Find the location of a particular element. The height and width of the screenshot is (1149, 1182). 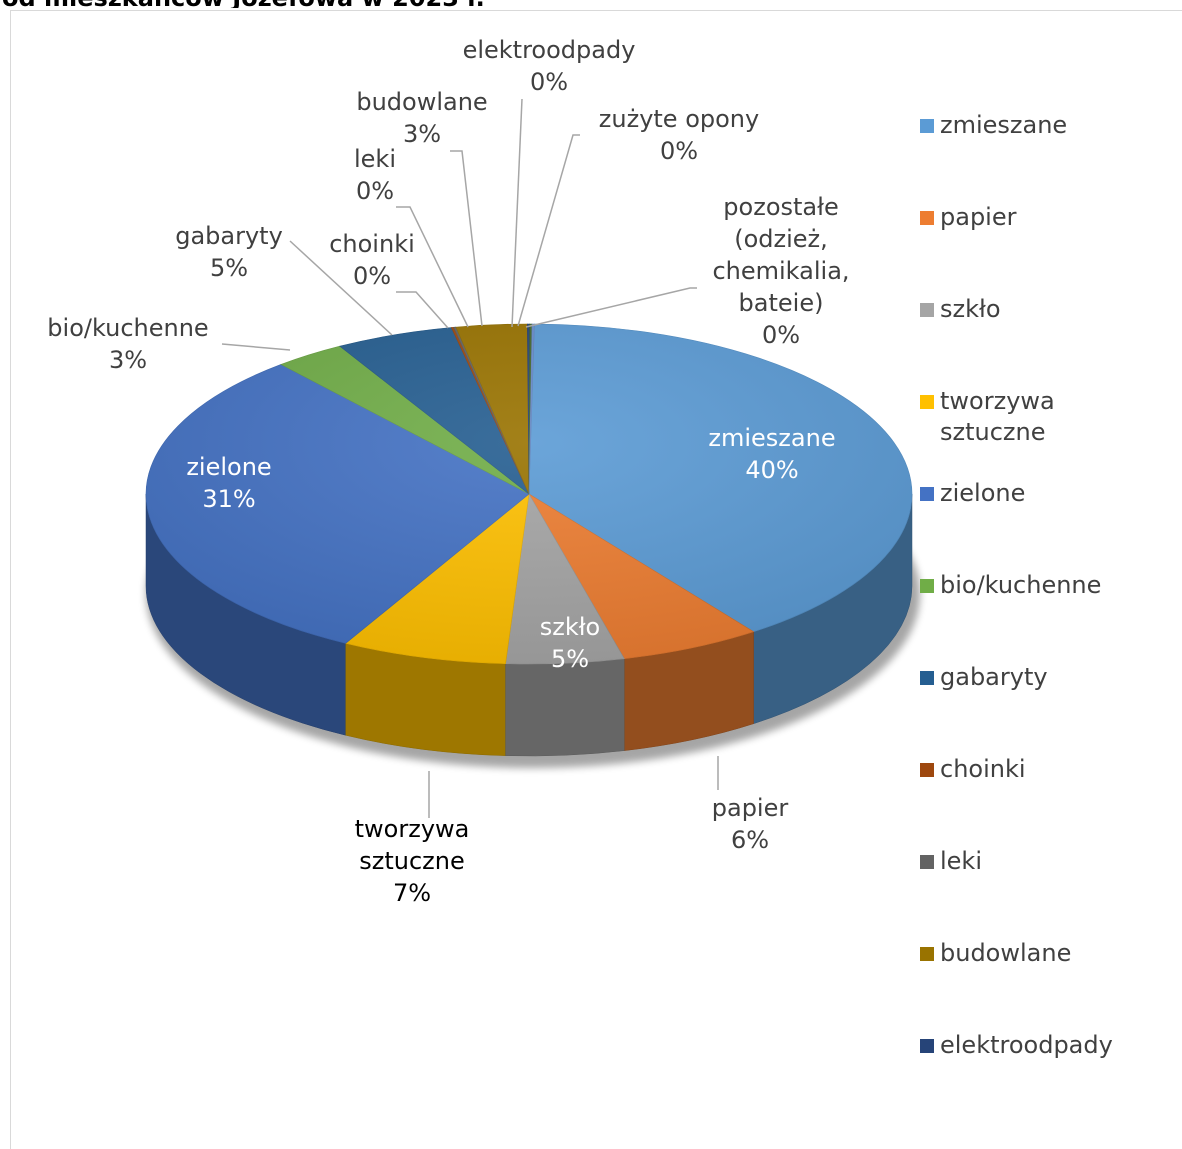

data-label-papier: papier 6% is located at coordinates (750, 824).